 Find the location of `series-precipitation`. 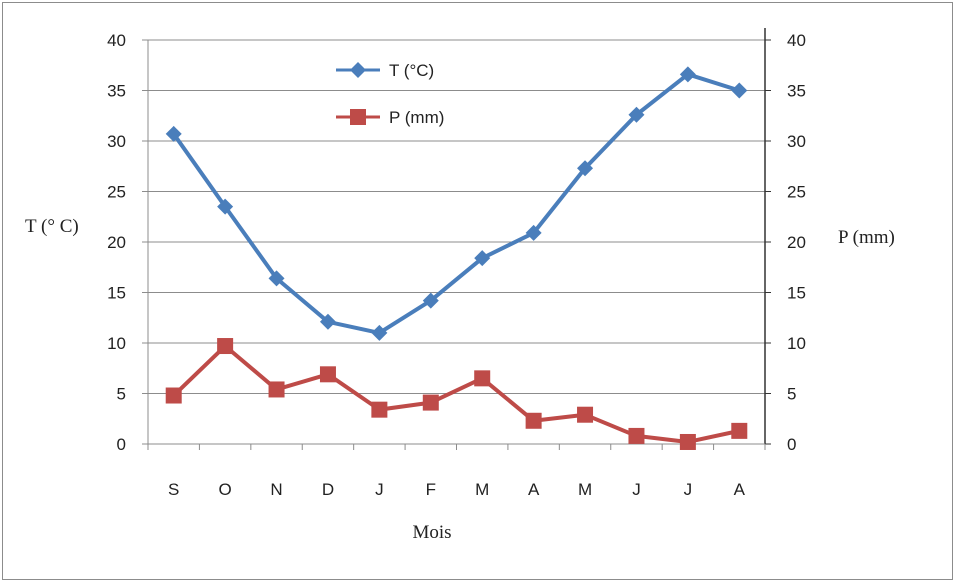

series-precipitation is located at coordinates (456, 394).